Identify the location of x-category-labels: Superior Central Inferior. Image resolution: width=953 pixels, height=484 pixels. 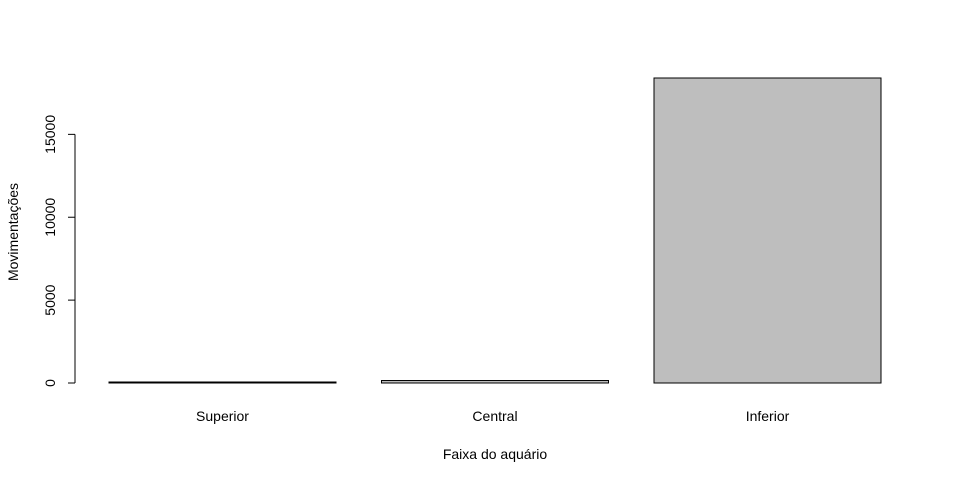
(493, 416).